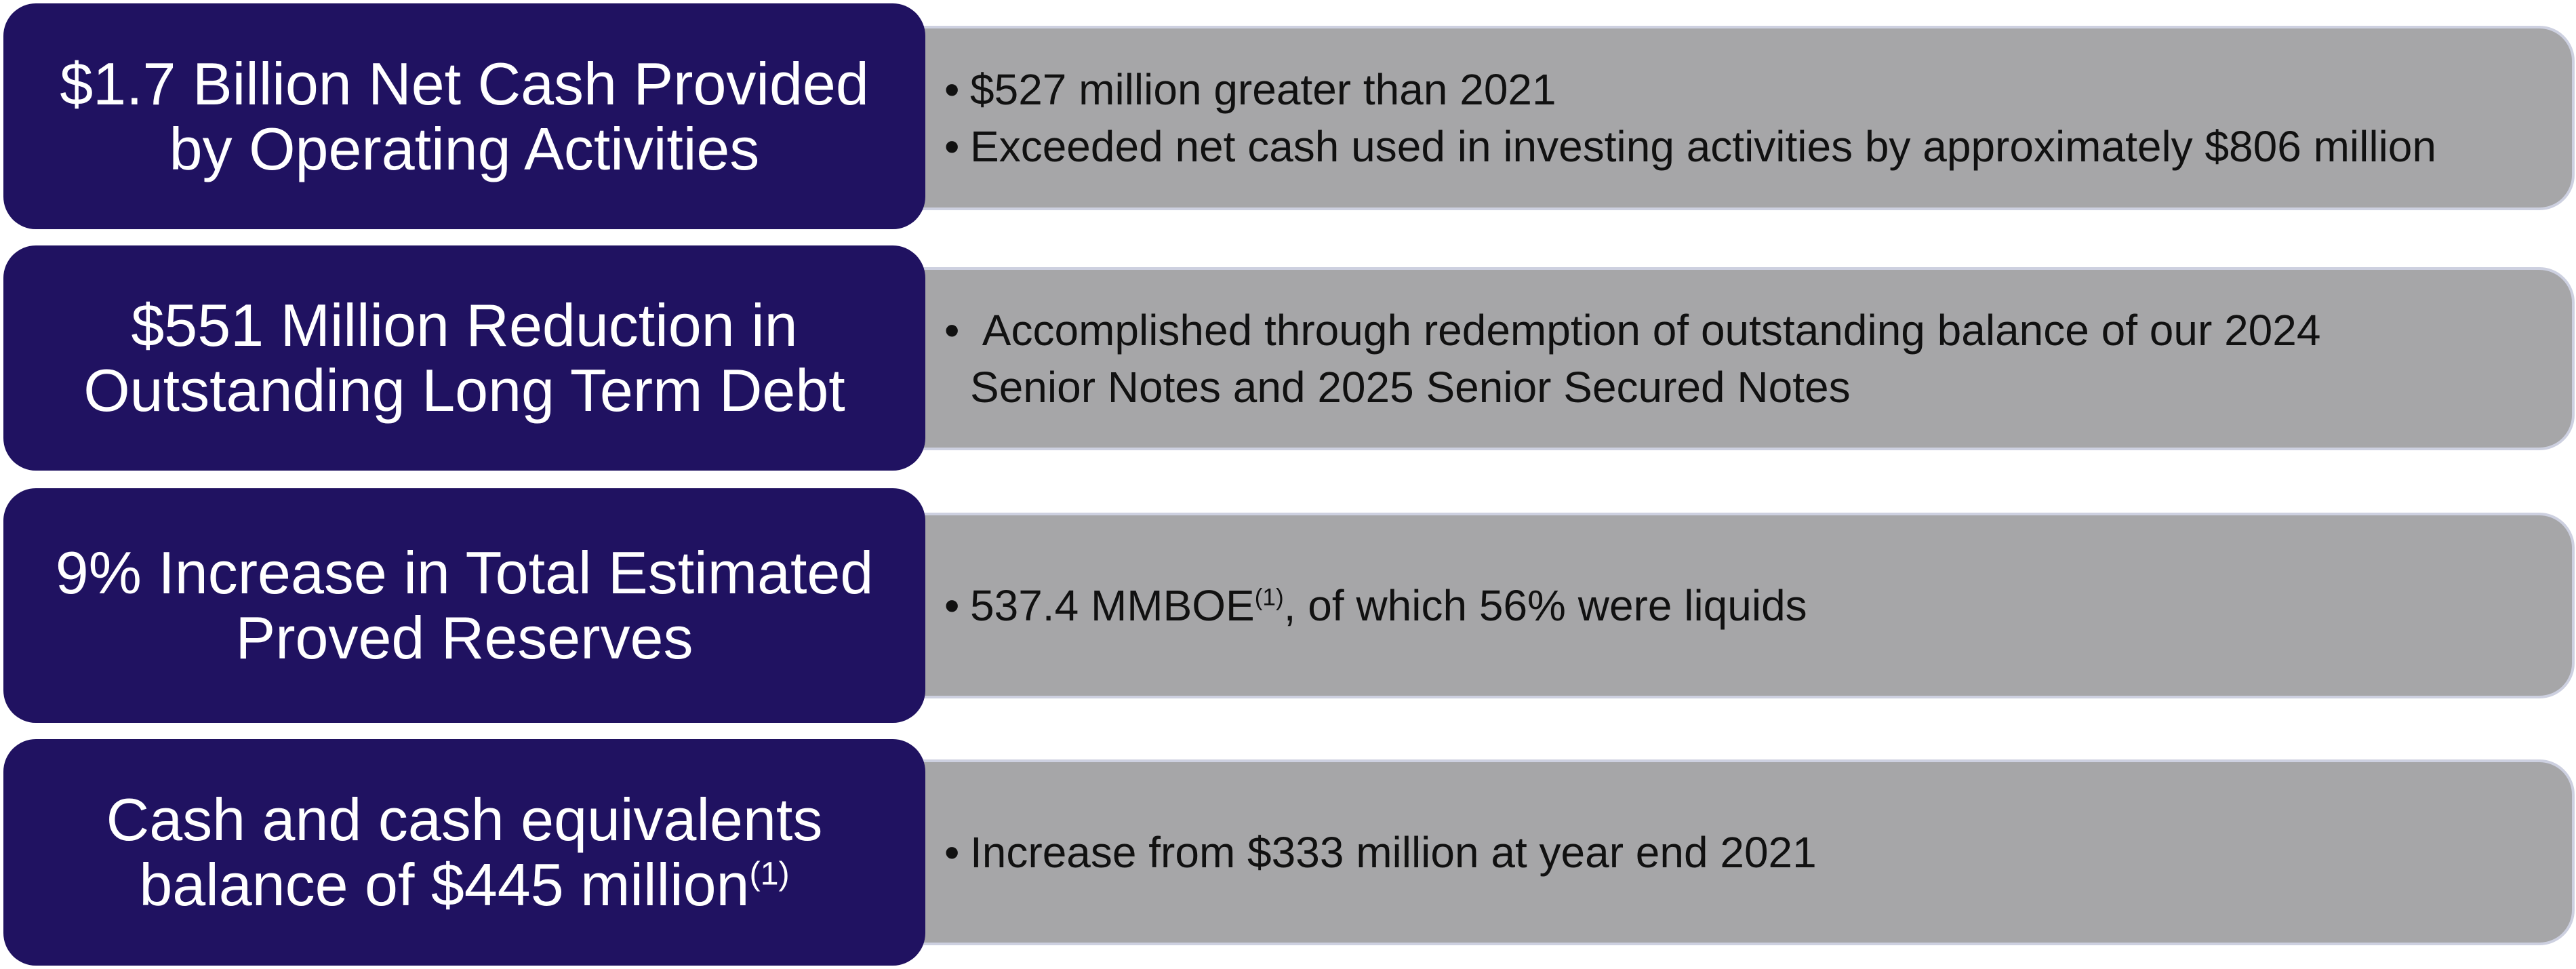  I want to click on headline-line: 9% Increase in Total Estimated, so click(464, 572).